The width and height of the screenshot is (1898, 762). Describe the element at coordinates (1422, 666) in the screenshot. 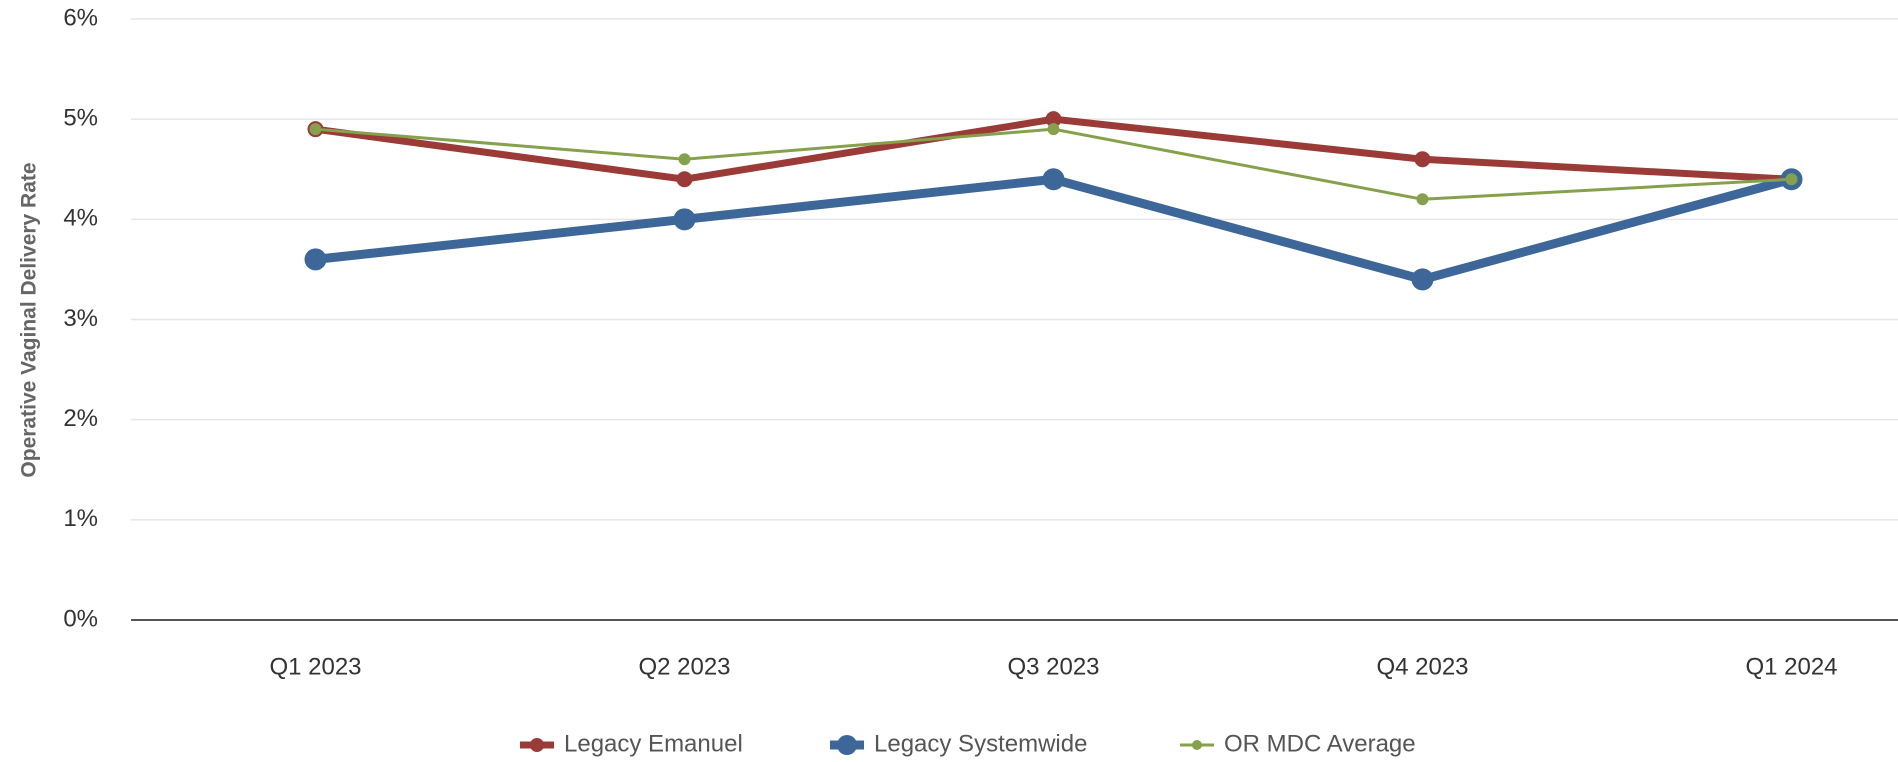

I see `x-tick-label: Q4 2023` at that location.